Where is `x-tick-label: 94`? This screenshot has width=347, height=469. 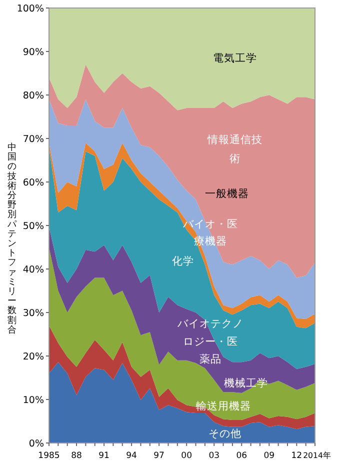
x-tick-label: 94 is located at coordinates (131, 456).